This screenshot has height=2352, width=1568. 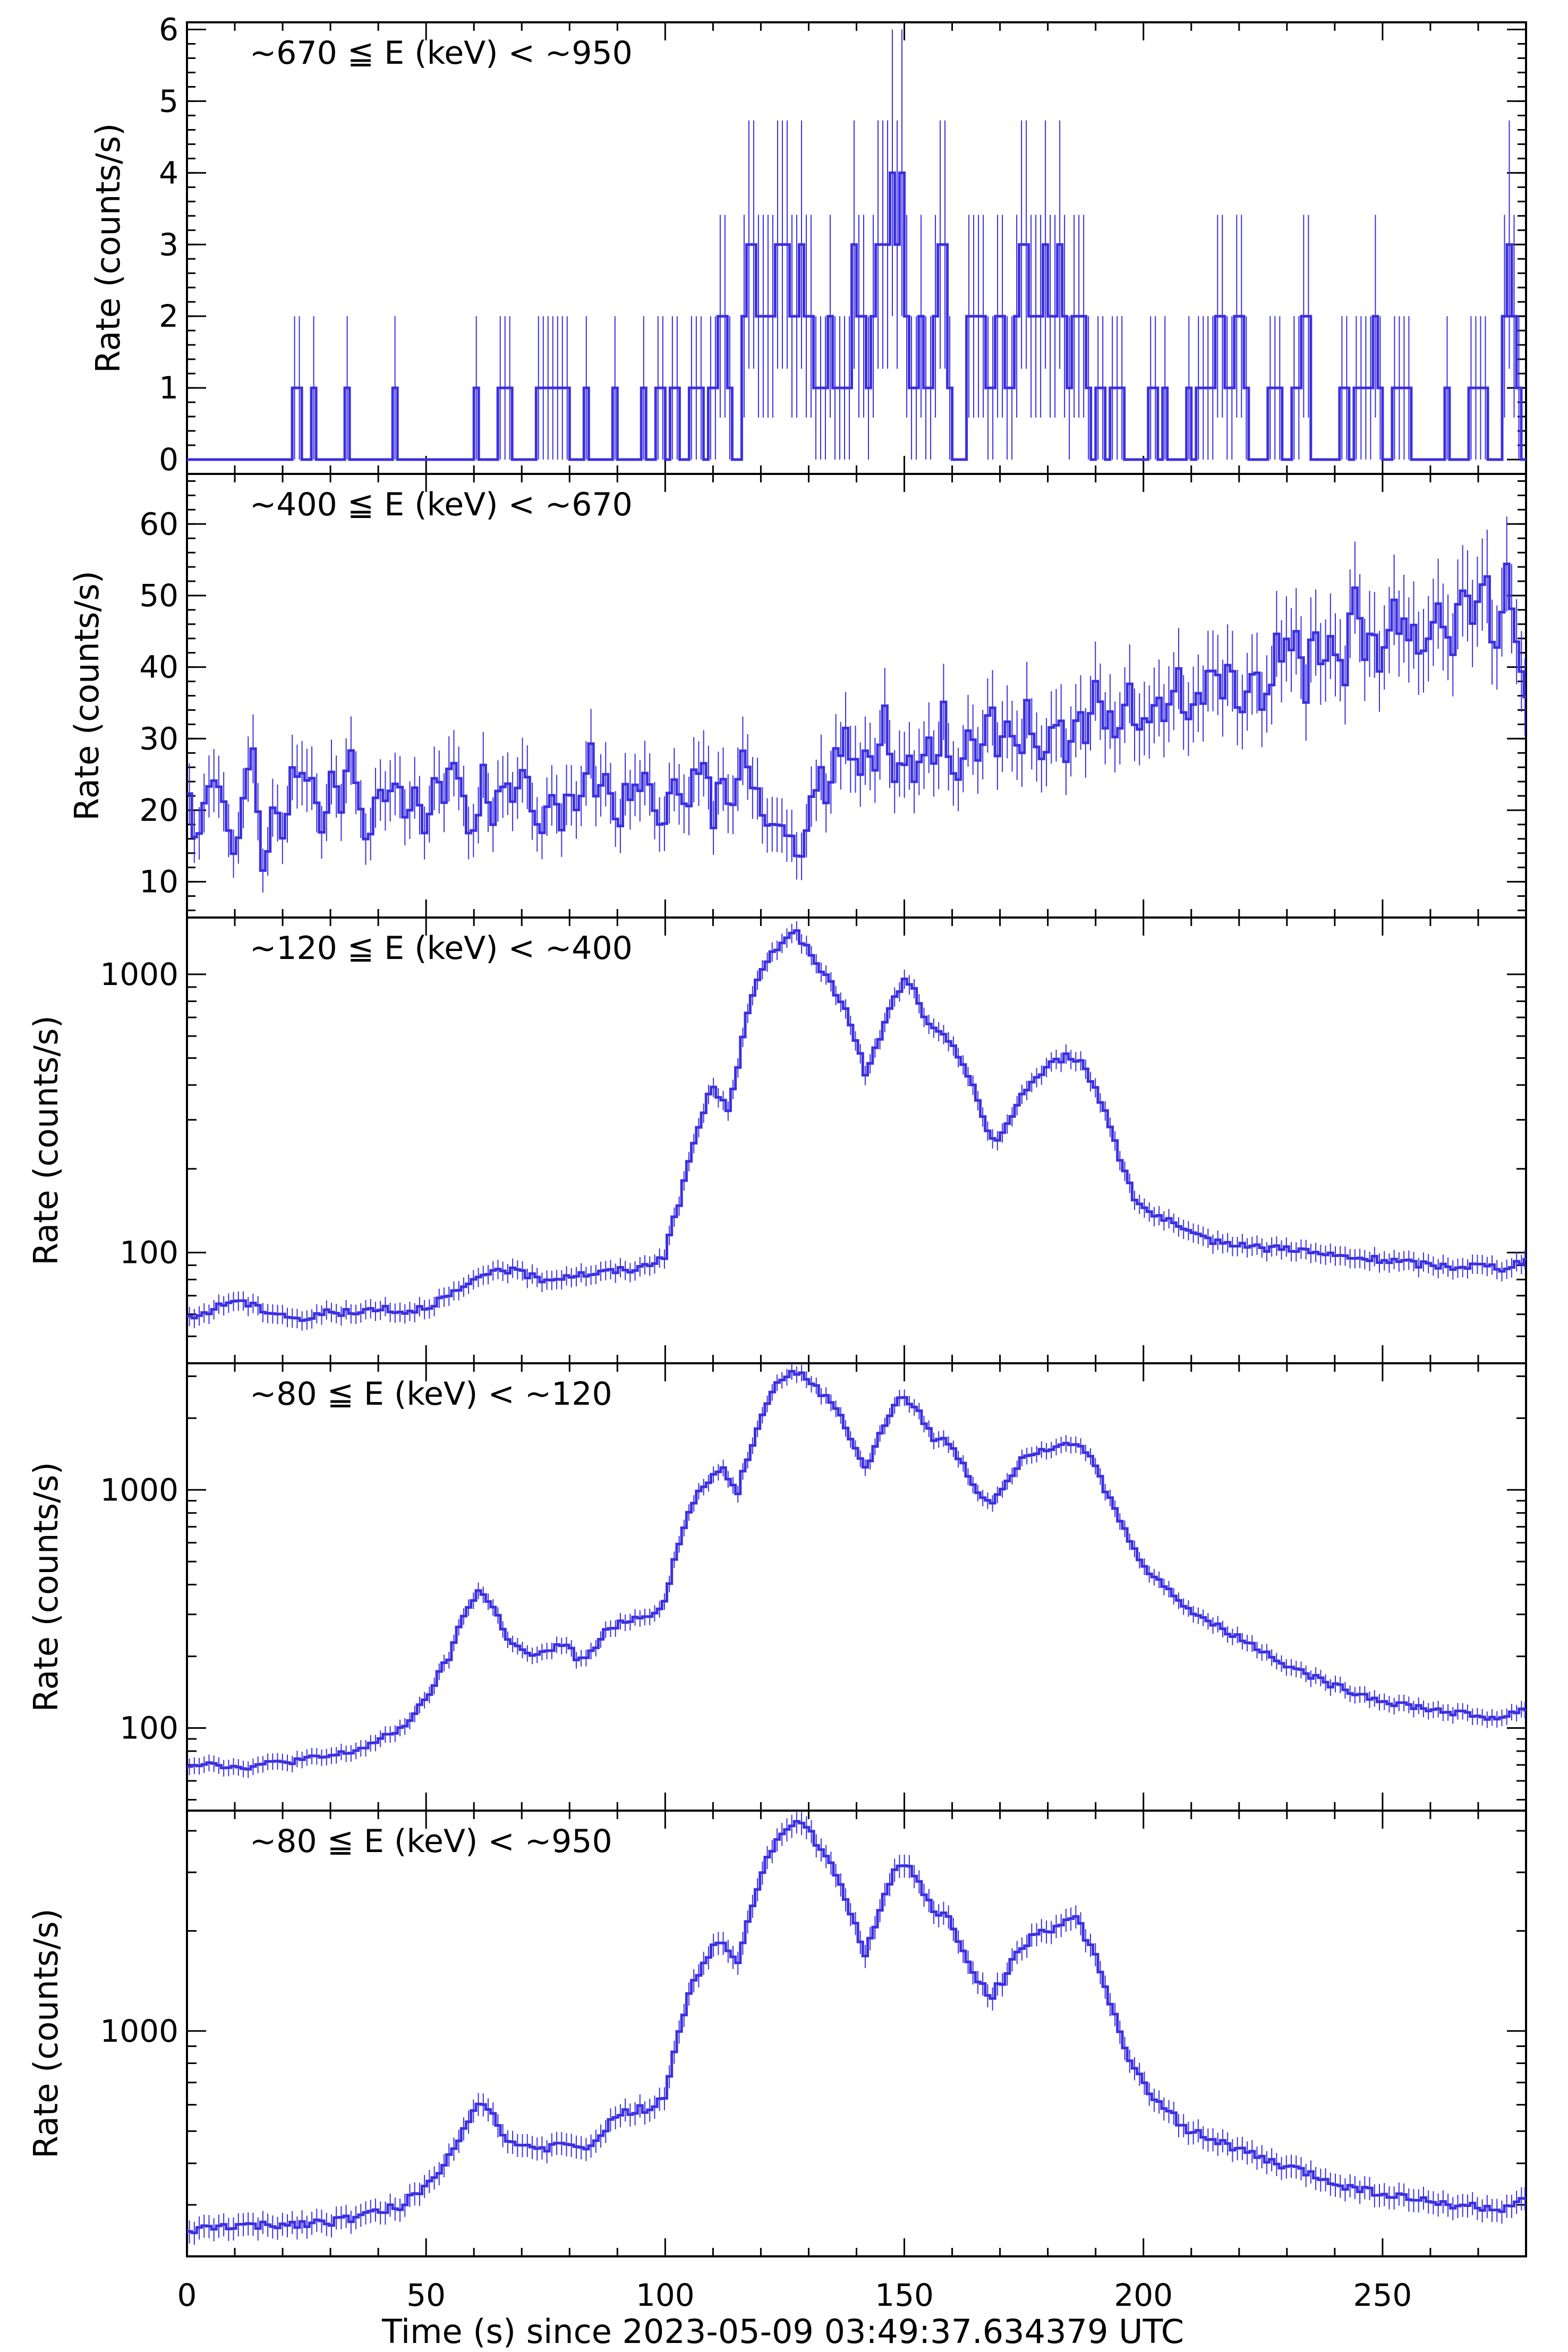 What do you see at coordinates (158, 810) in the screenshot?
I see `y-tick-label: 20` at bounding box center [158, 810].